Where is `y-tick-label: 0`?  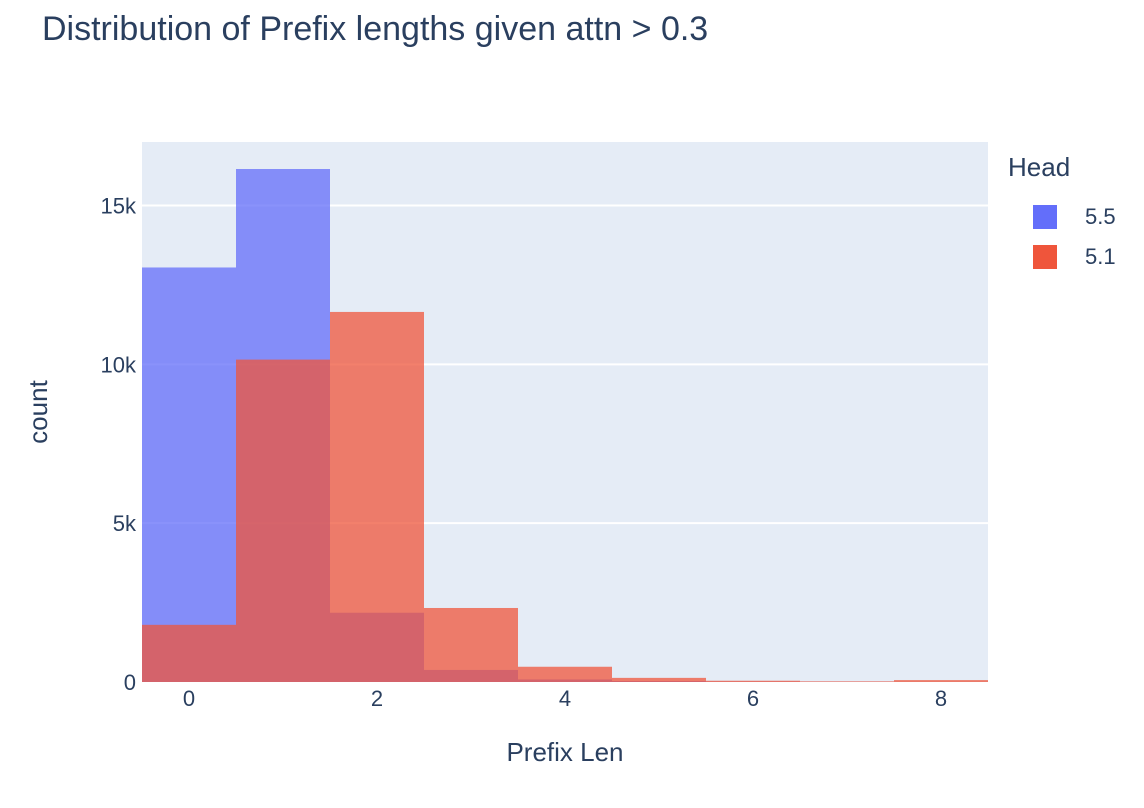 y-tick-label: 0 is located at coordinates (130, 682).